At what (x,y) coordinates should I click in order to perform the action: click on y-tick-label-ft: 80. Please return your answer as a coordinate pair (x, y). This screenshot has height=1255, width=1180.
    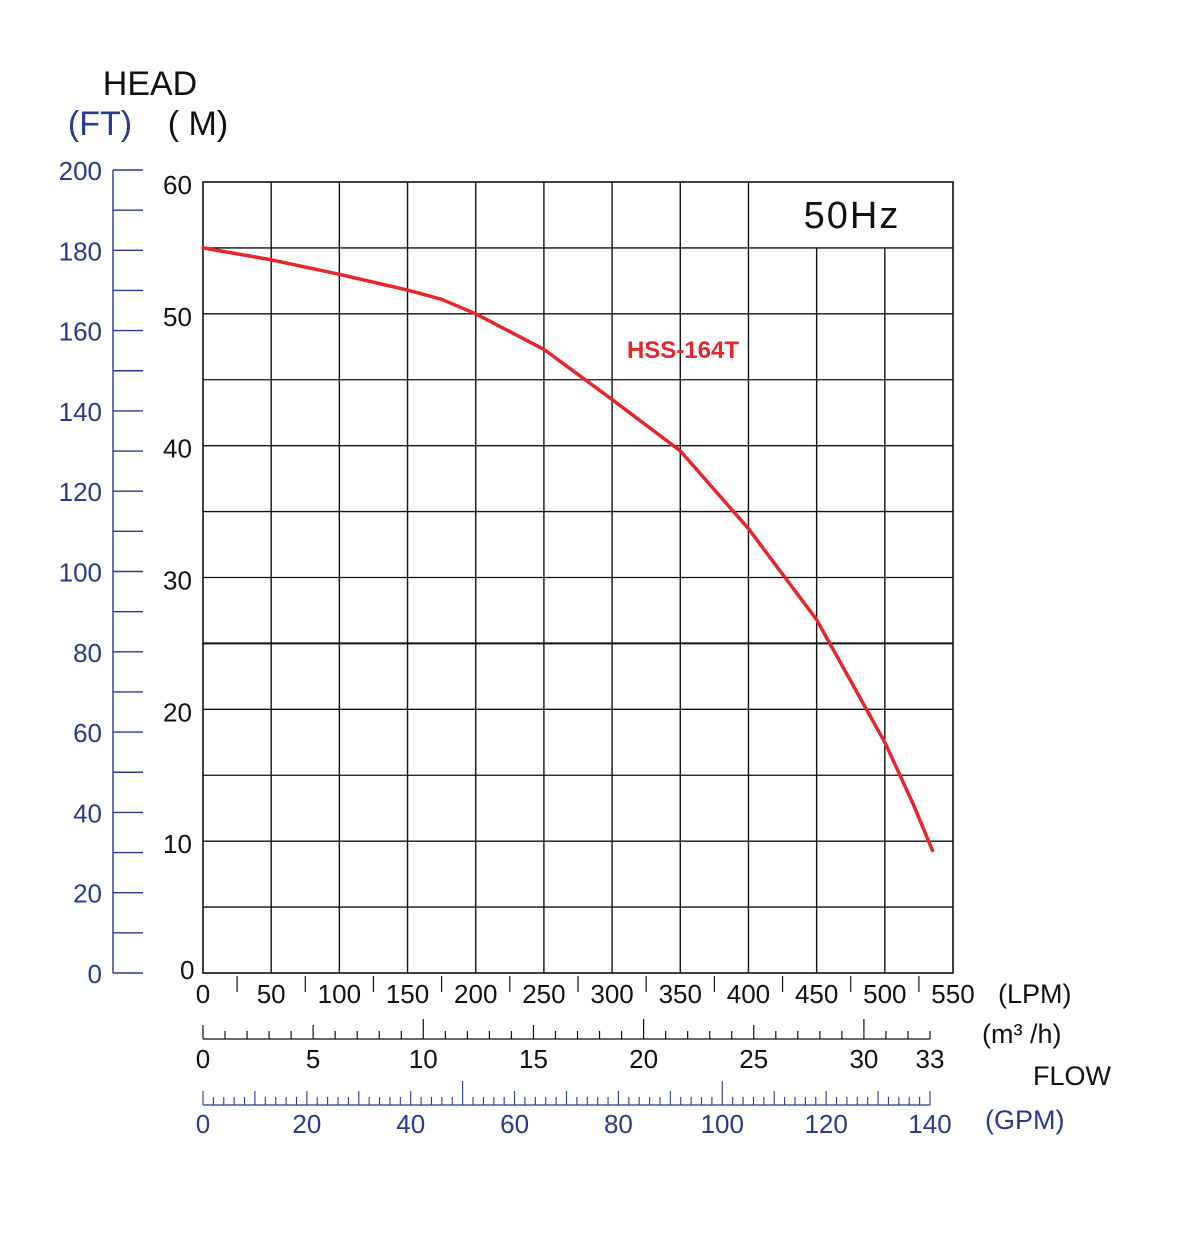
    Looking at the image, I should click on (87, 653).